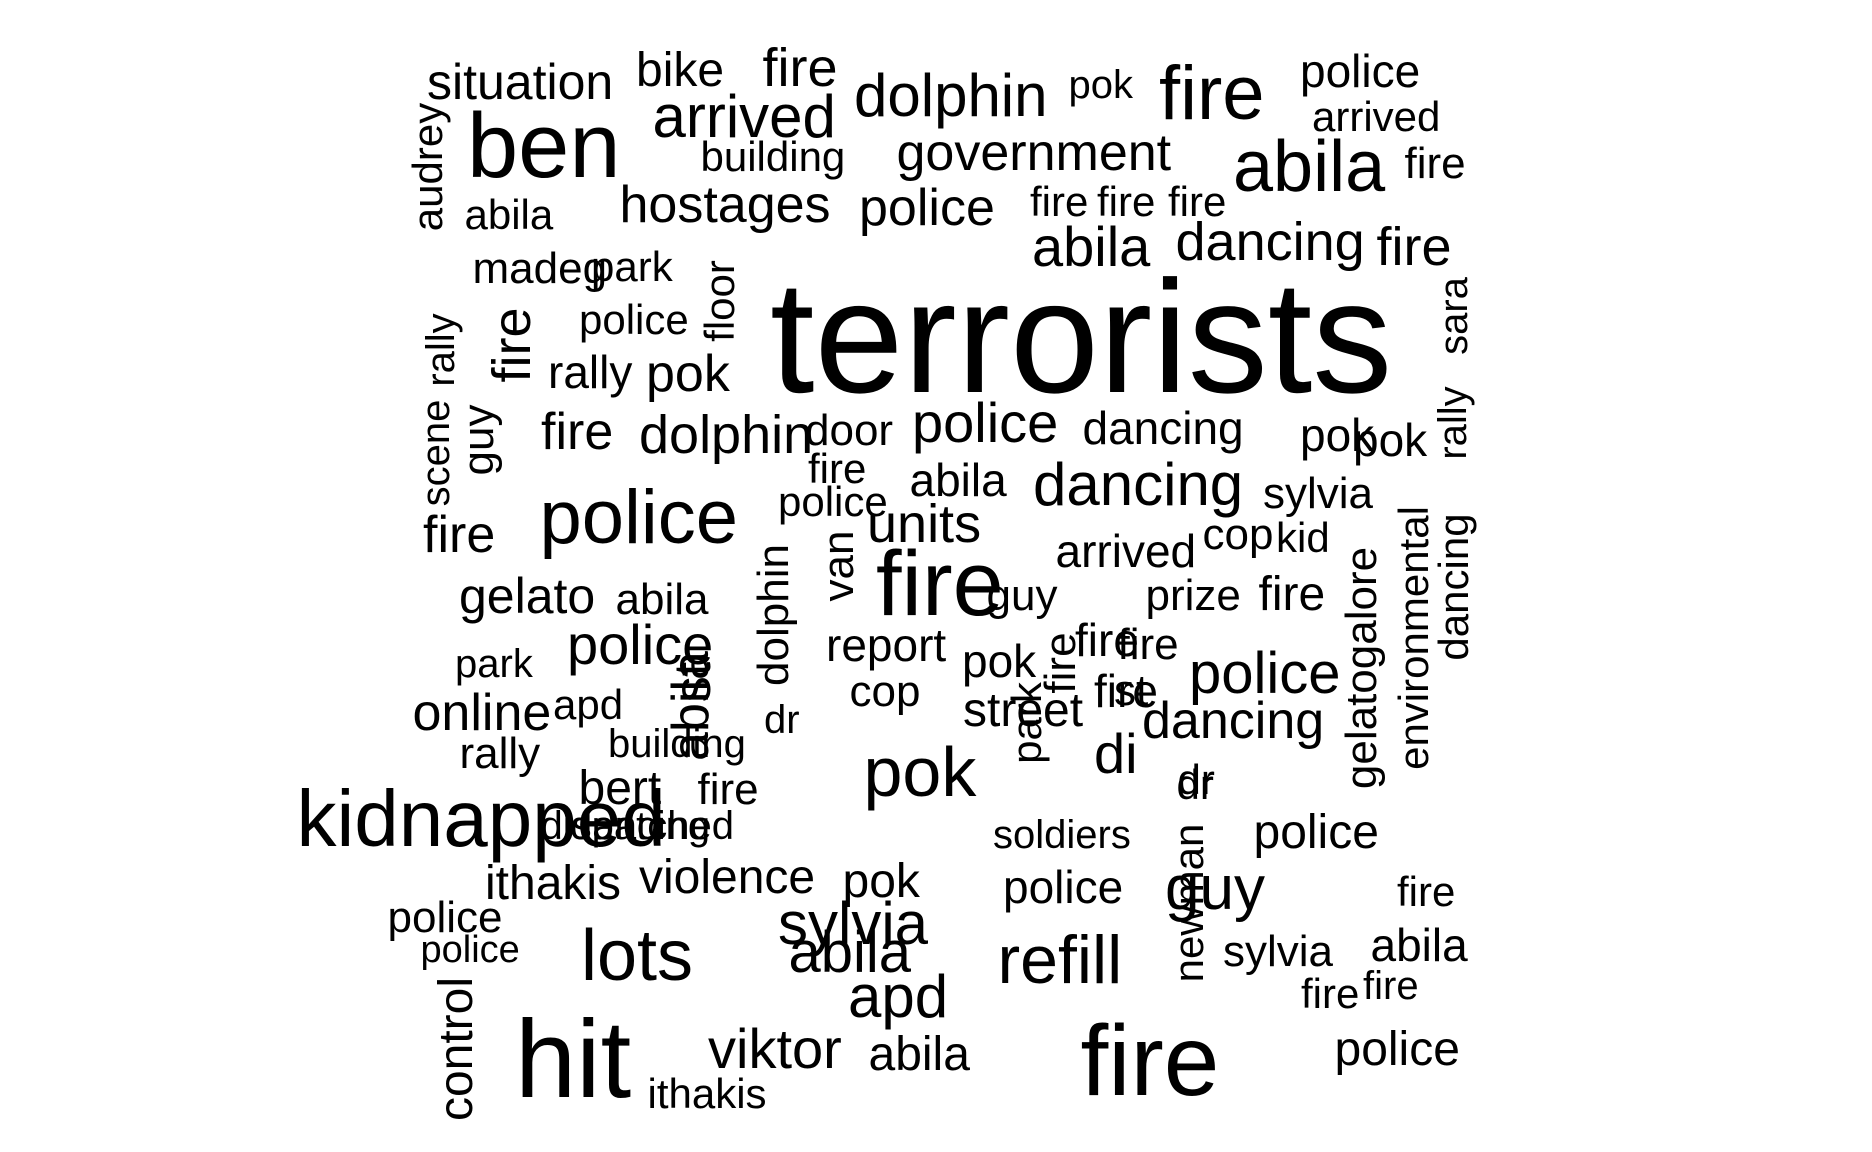  I want to click on cloud-word: van, so click(838, 566).